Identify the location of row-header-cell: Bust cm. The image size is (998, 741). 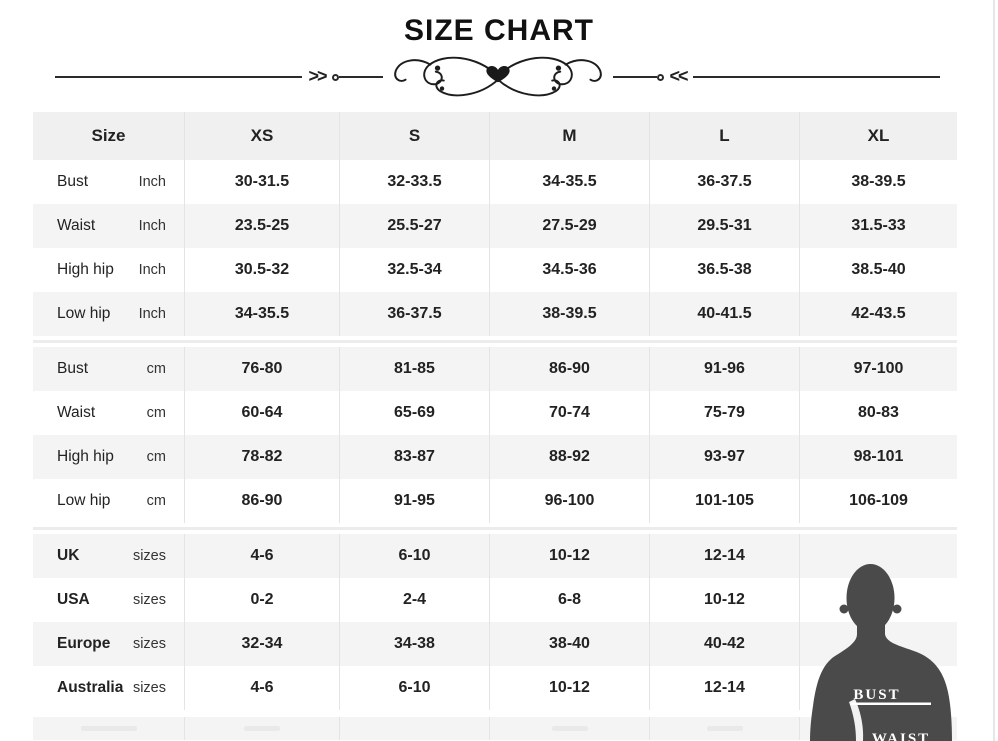
(109, 369).